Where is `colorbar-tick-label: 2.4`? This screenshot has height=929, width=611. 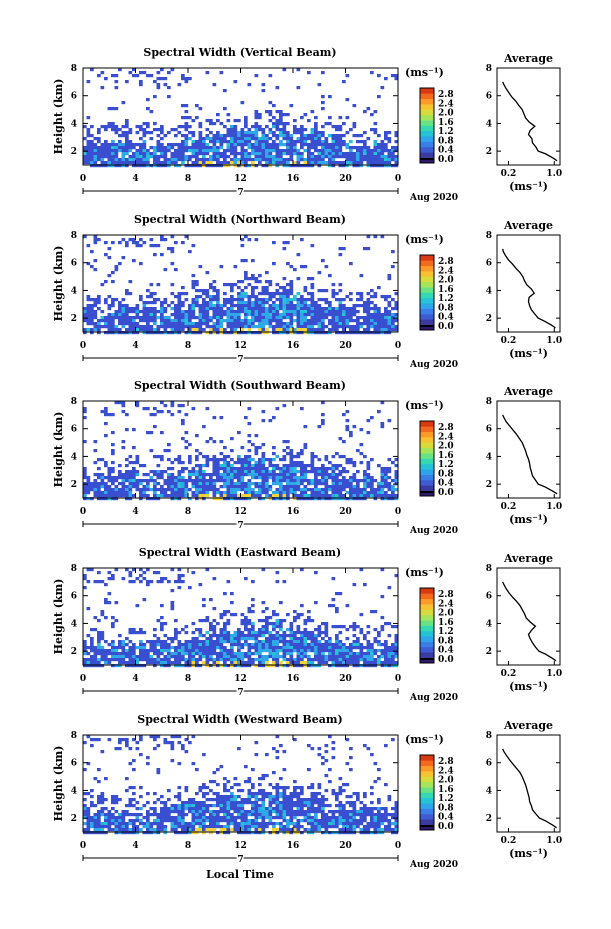
colorbar-tick-label: 2.4 is located at coordinates (446, 104).